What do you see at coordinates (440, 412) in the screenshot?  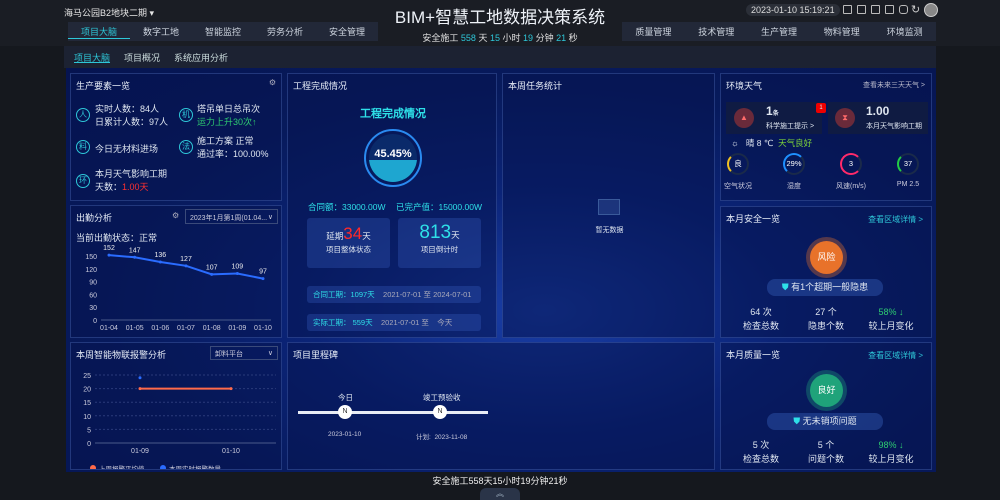 I see `milestone-completion-node: N` at bounding box center [440, 412].